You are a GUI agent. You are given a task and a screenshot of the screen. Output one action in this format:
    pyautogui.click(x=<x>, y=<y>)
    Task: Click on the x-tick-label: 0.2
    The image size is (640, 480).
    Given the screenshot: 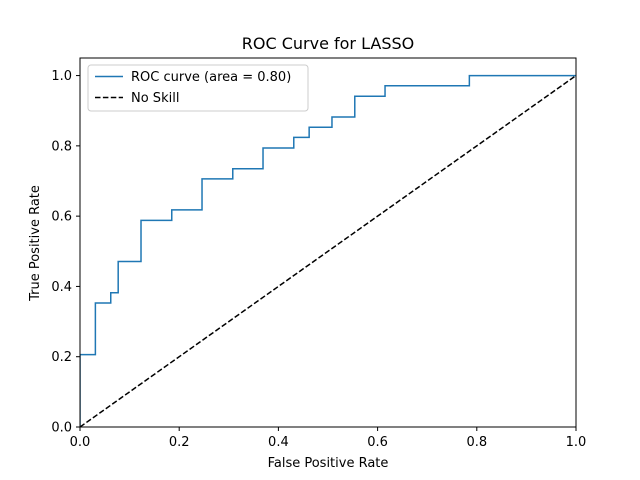 What is the action you would take?
    pyautogui.click(x=179, y=442)
    